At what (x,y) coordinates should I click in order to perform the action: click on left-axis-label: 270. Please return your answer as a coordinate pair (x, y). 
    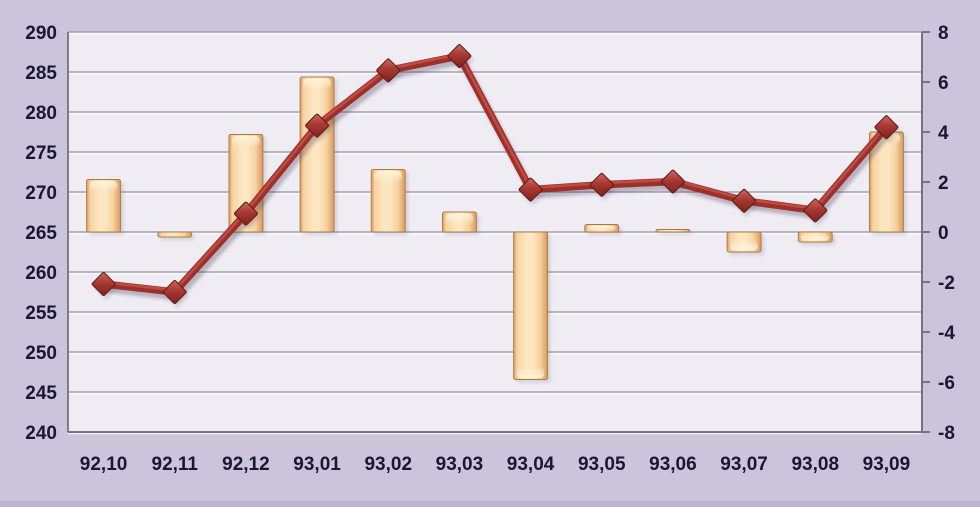
    Looking at the image, I should click on (41, 193).